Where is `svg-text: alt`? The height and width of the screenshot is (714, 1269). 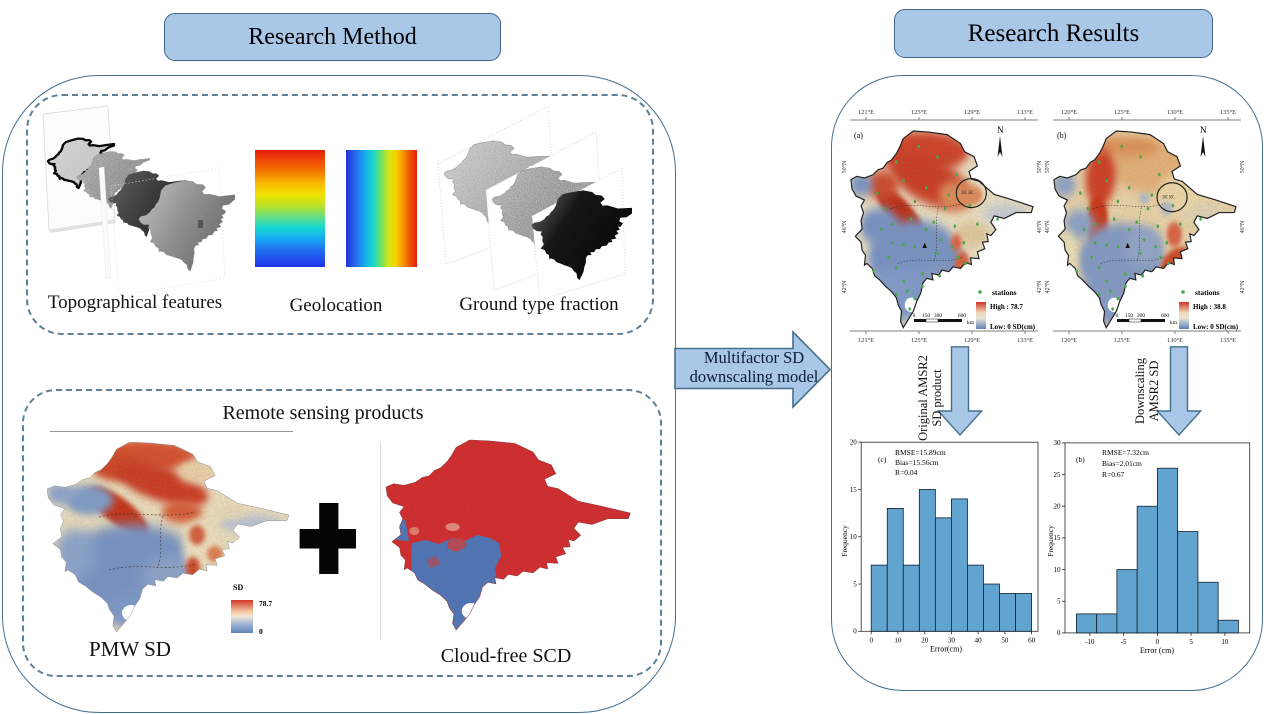 svg-text: alt is located at coordinates (207, 214).